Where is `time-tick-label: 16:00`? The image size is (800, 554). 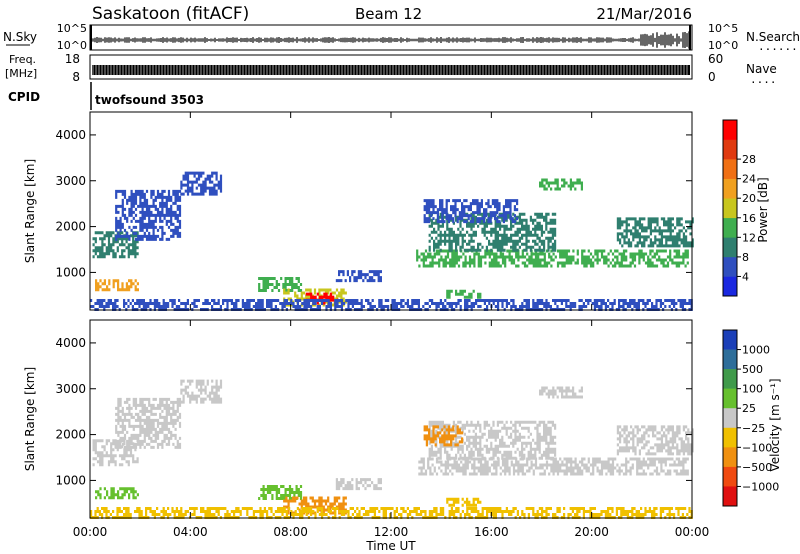 time-tick-label: 16:00 is located at coordinates (491, 532).